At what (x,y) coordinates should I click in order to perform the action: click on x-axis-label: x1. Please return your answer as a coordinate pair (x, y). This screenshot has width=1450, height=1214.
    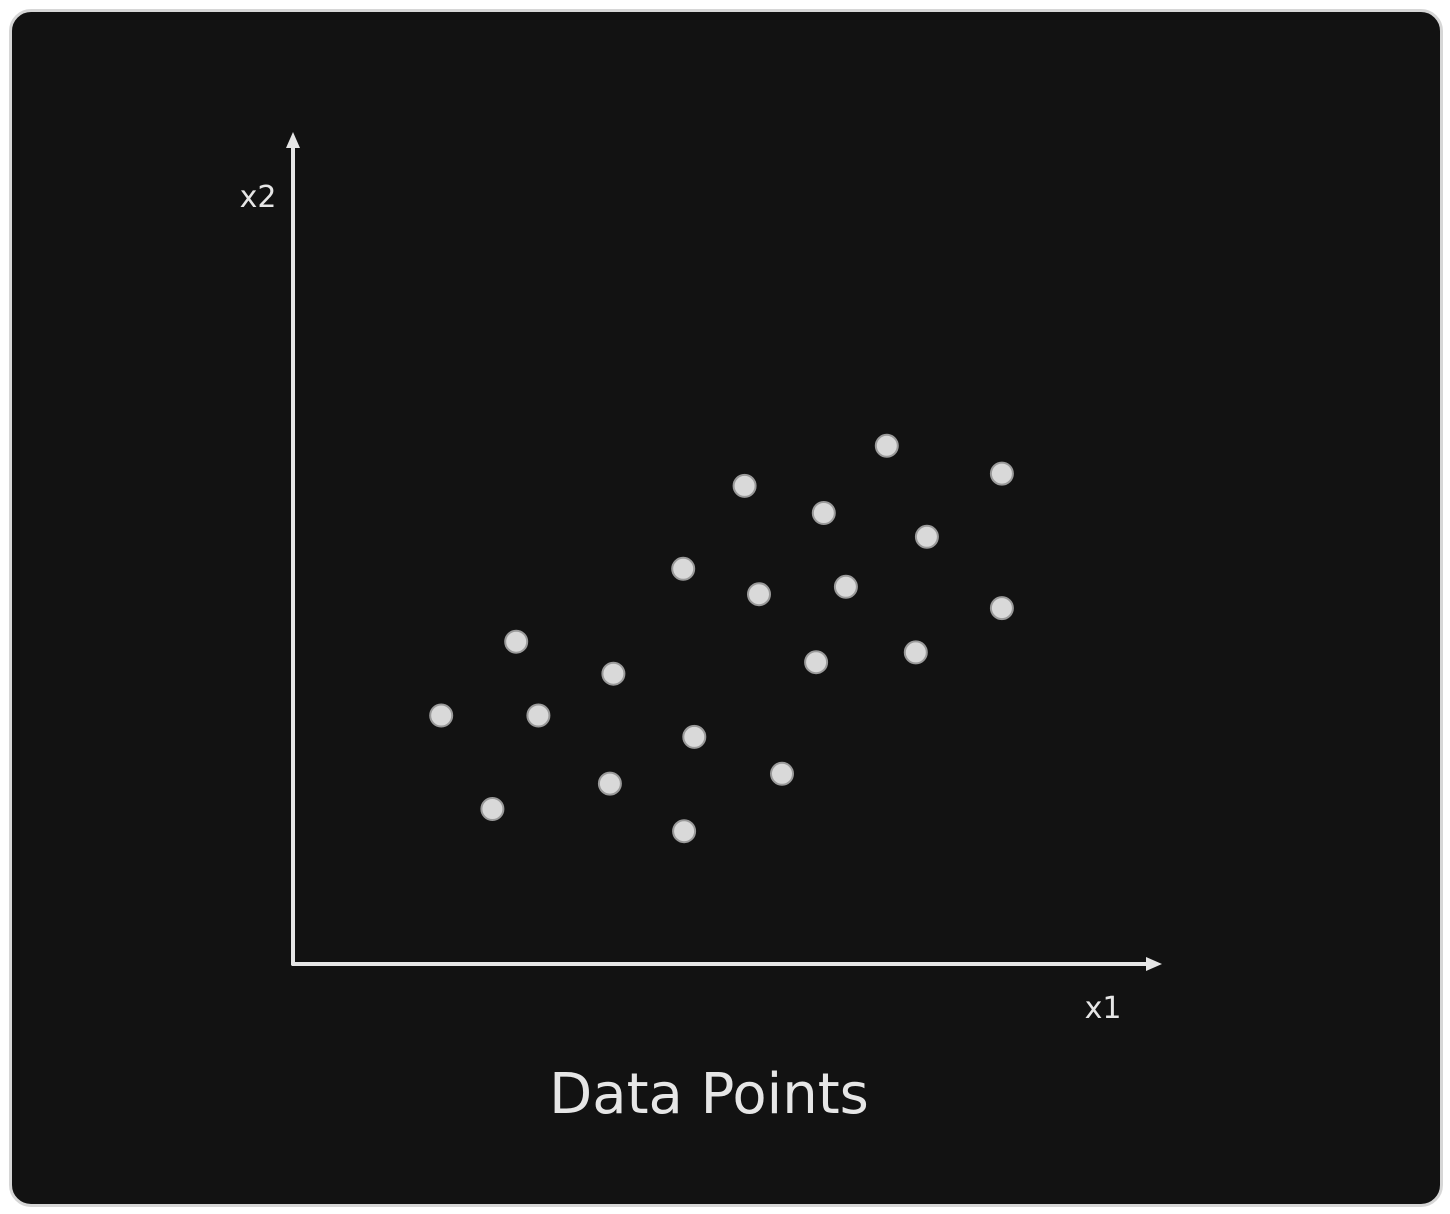
    Looking at the image, I should click on (1103, 1008).